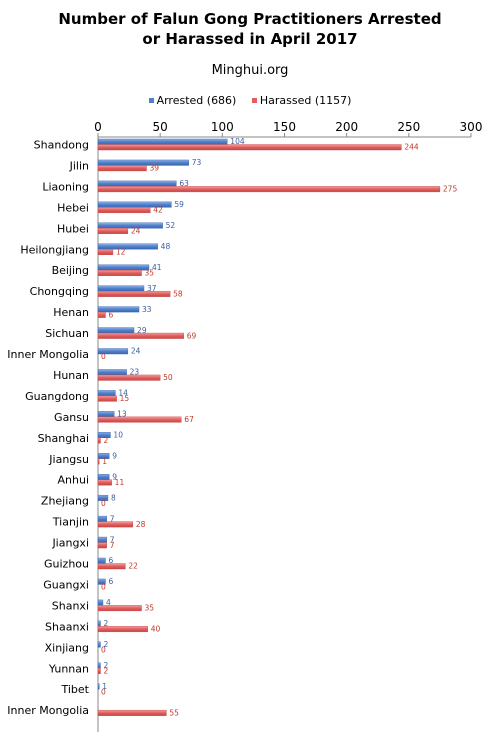 The image size is (500, 738). Describe the element at coordinates (152, 288) in the screenshot. I see `data-label-arrested: 37` at that location.